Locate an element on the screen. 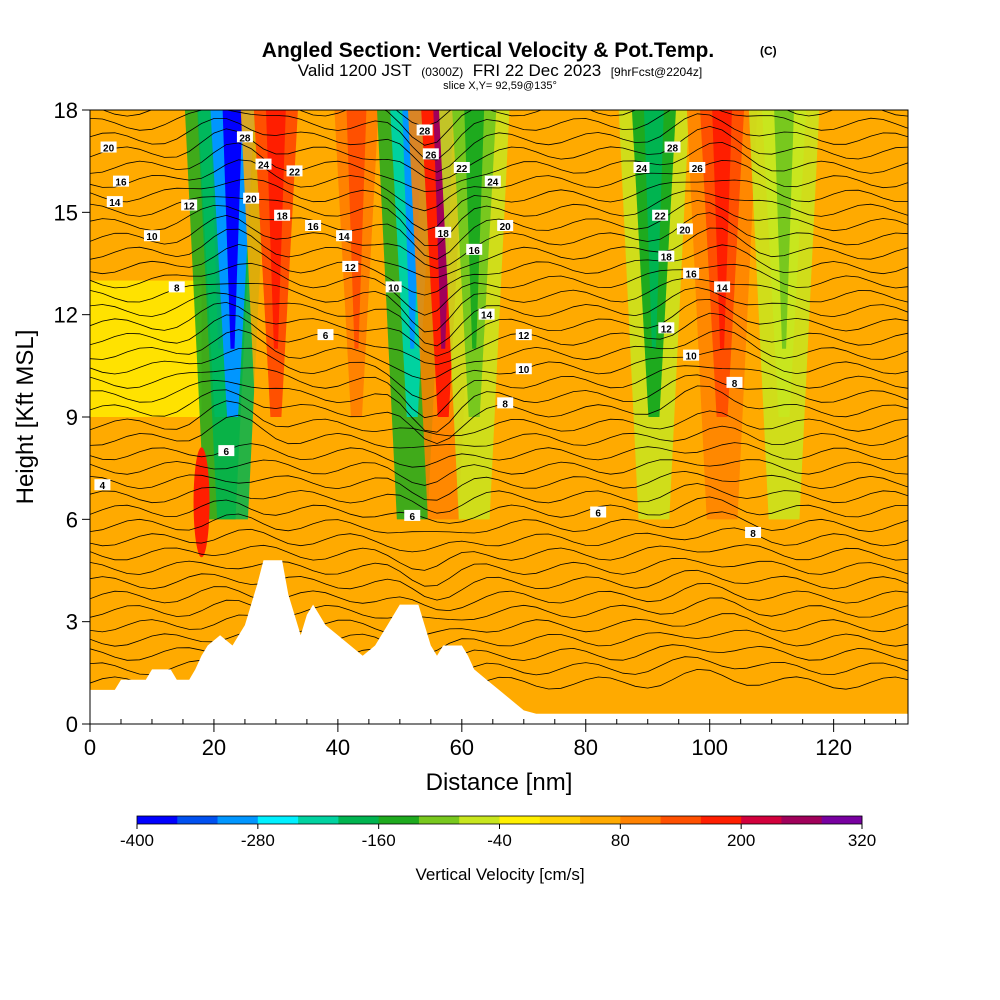  colorbar-tick-label: 320 is located at coordinates (862, 840).